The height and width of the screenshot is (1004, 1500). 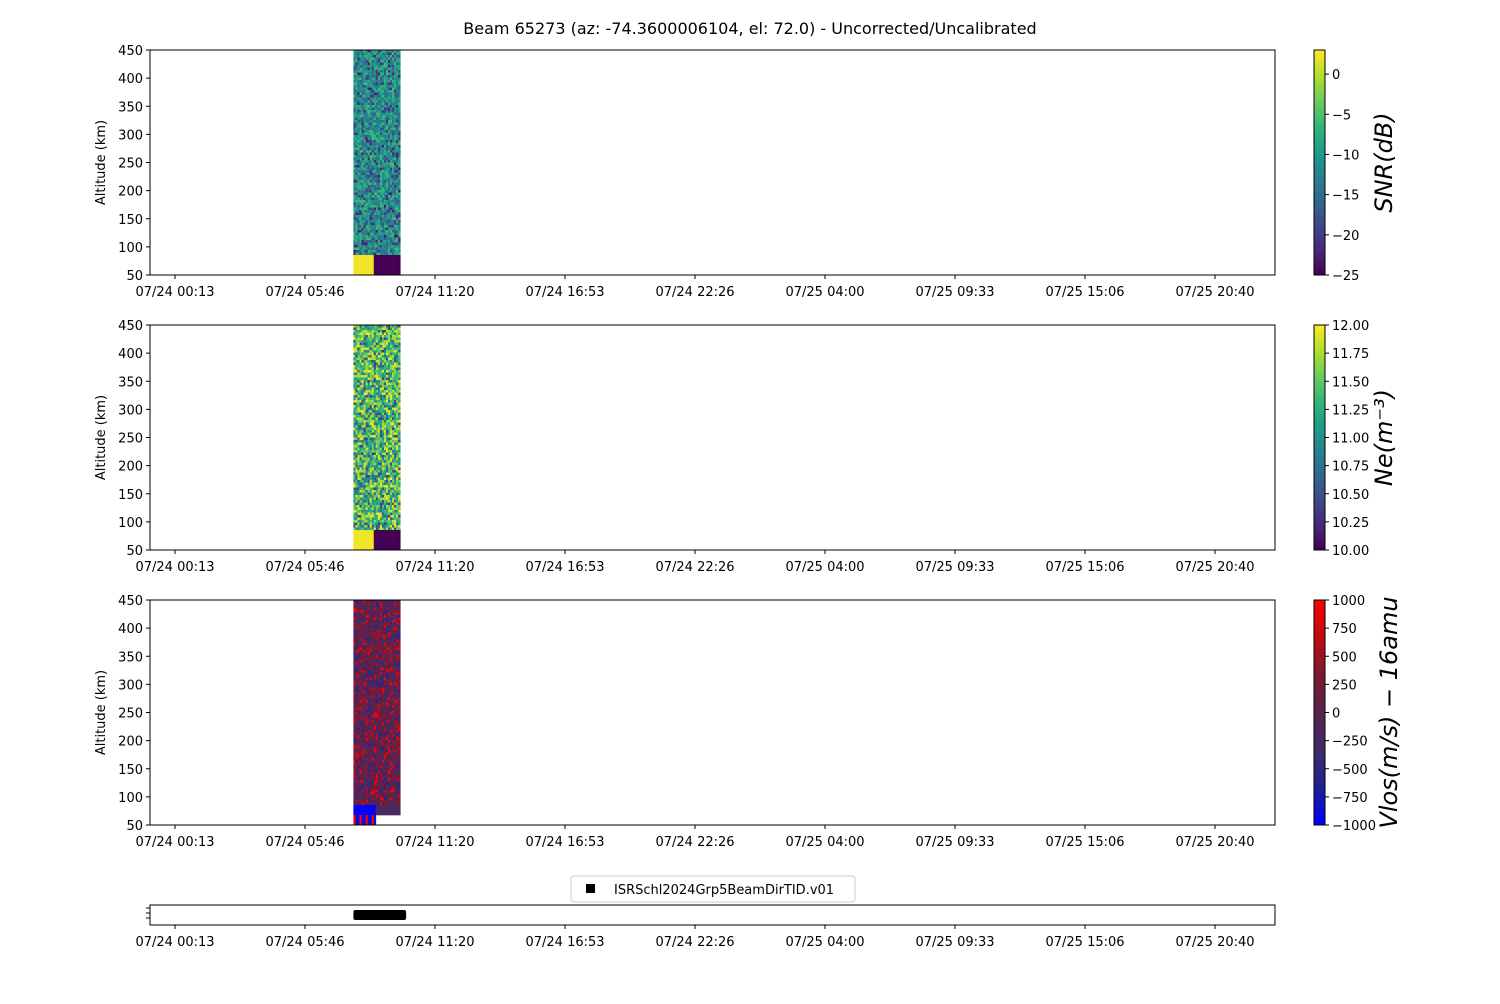 I want to click on colorbar-tick-label: −20, so click(x=1345, y=236).